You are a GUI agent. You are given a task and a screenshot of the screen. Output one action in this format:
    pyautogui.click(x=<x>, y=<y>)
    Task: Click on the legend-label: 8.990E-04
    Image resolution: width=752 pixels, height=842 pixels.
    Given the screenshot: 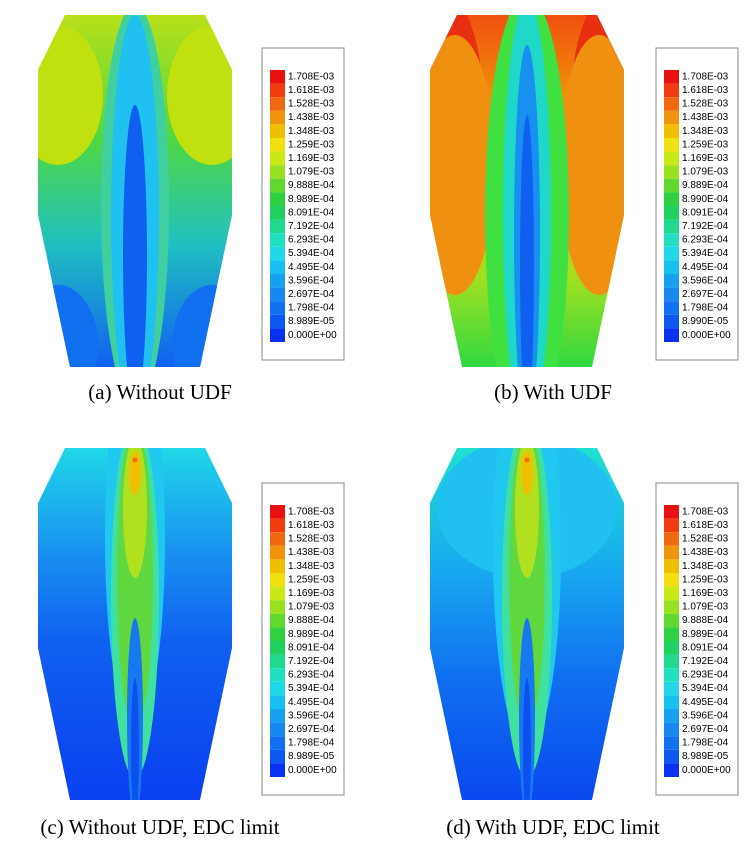 What is the action you would take?
    pyautogui.click(x=705, y=199)
    